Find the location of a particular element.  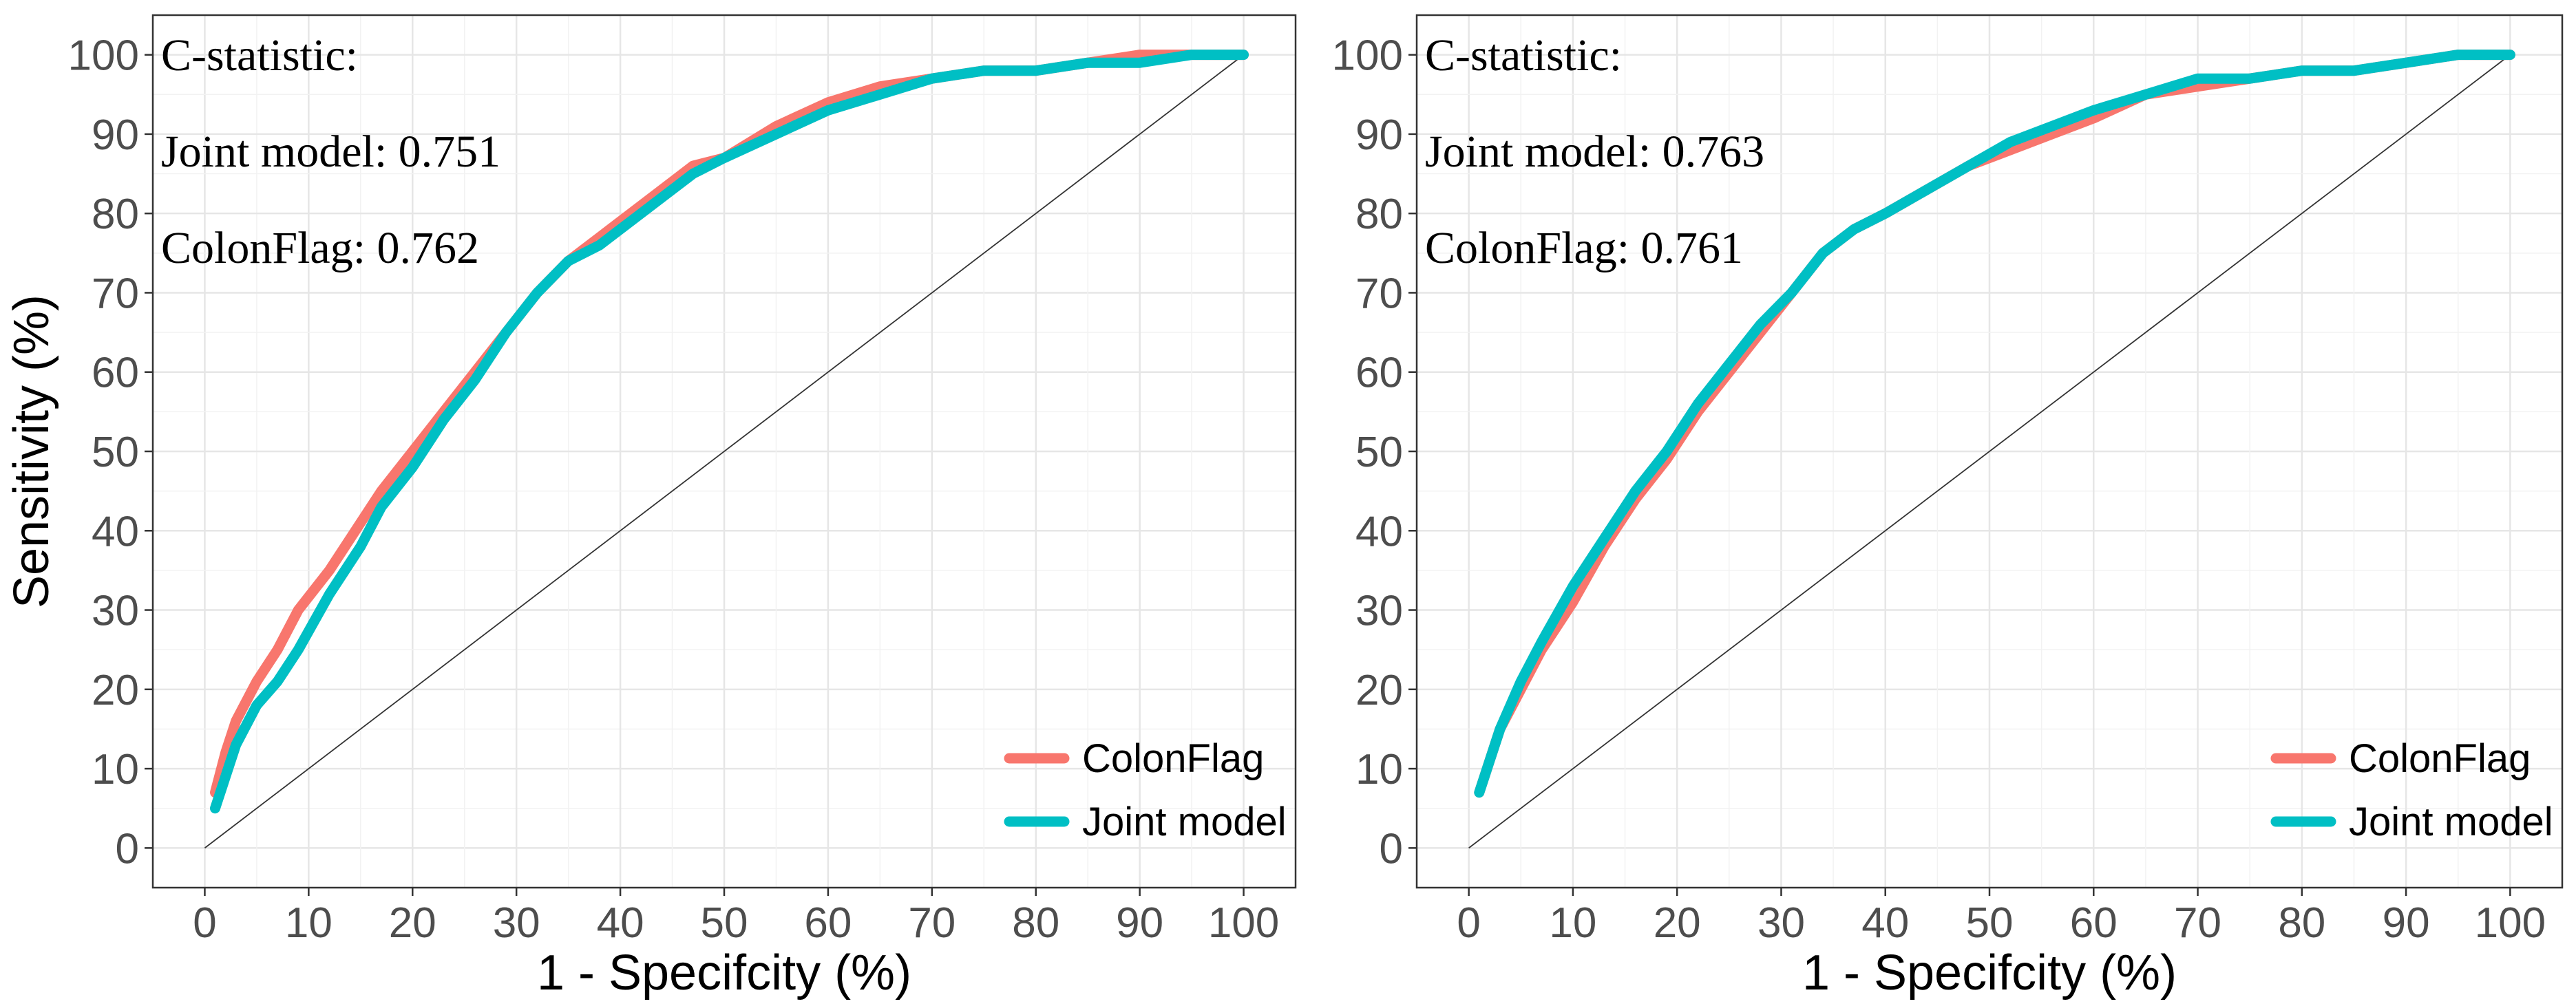

c-statistic-line: ColonFlag: 0.761 is located at coordinates (1584, 248).